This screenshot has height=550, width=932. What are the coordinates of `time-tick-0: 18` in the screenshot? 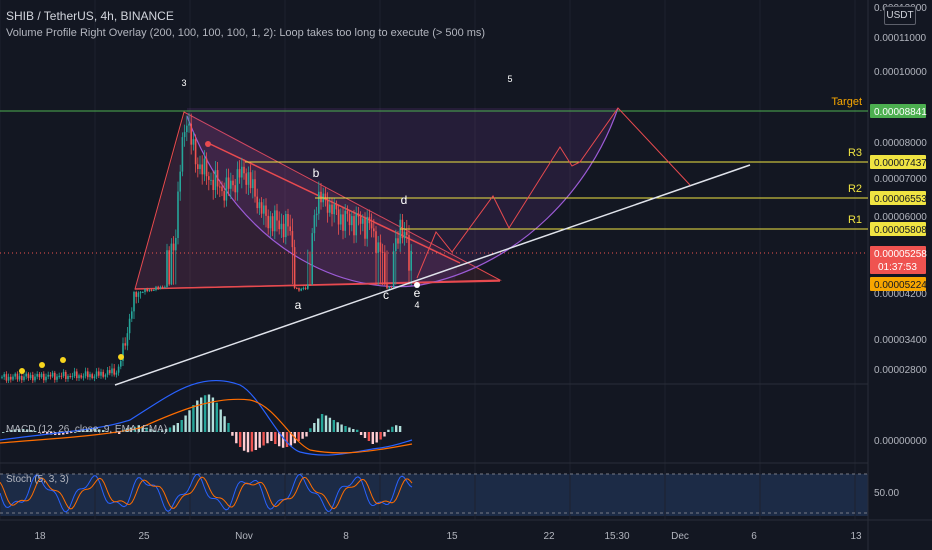 It's located at (40, 536).